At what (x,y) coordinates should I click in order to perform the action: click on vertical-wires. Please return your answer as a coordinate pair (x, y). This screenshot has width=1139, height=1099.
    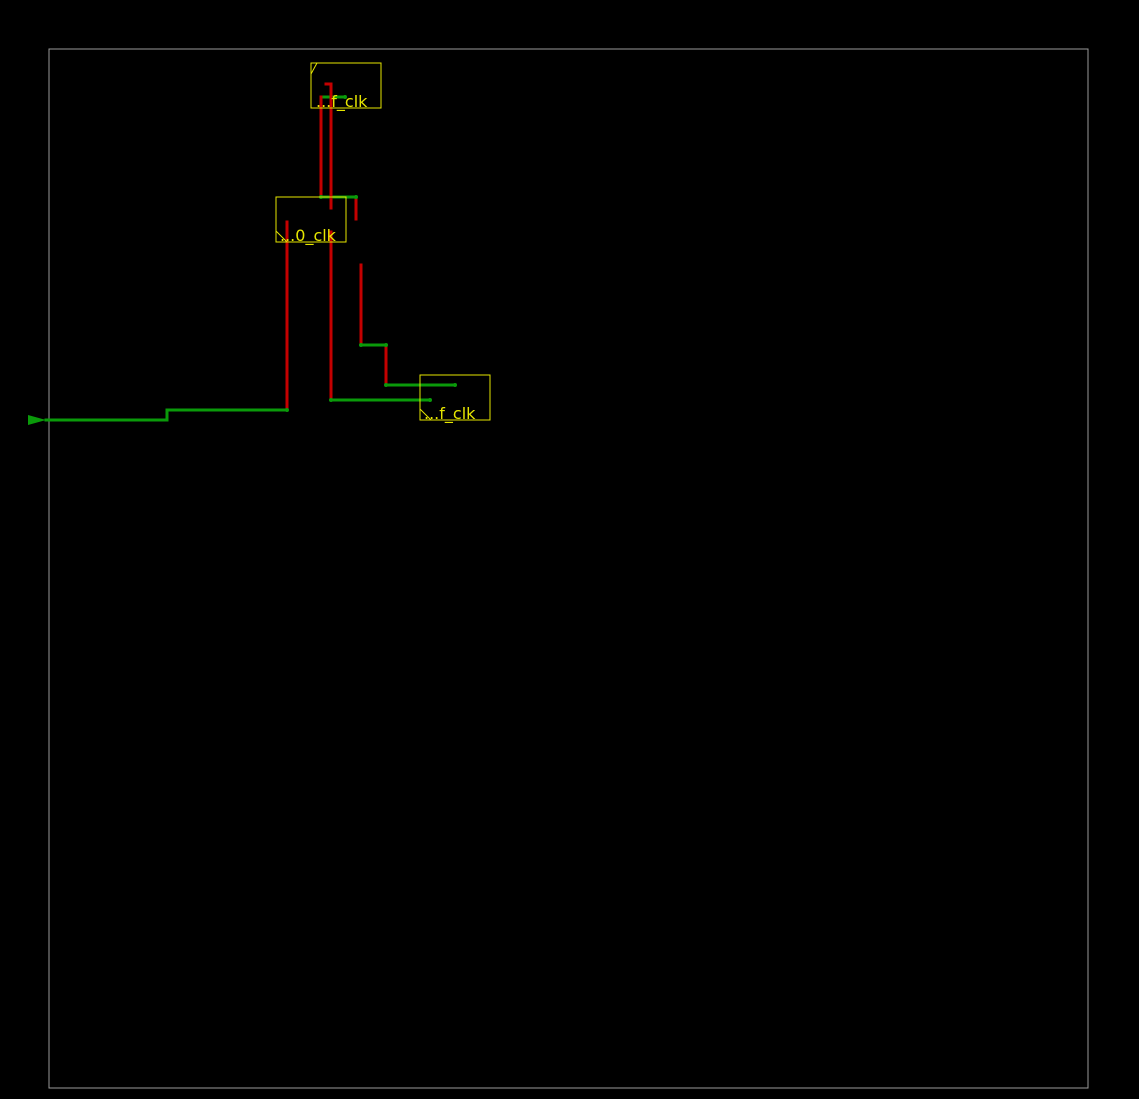
    Looking at the image, I should click on (336, 247).